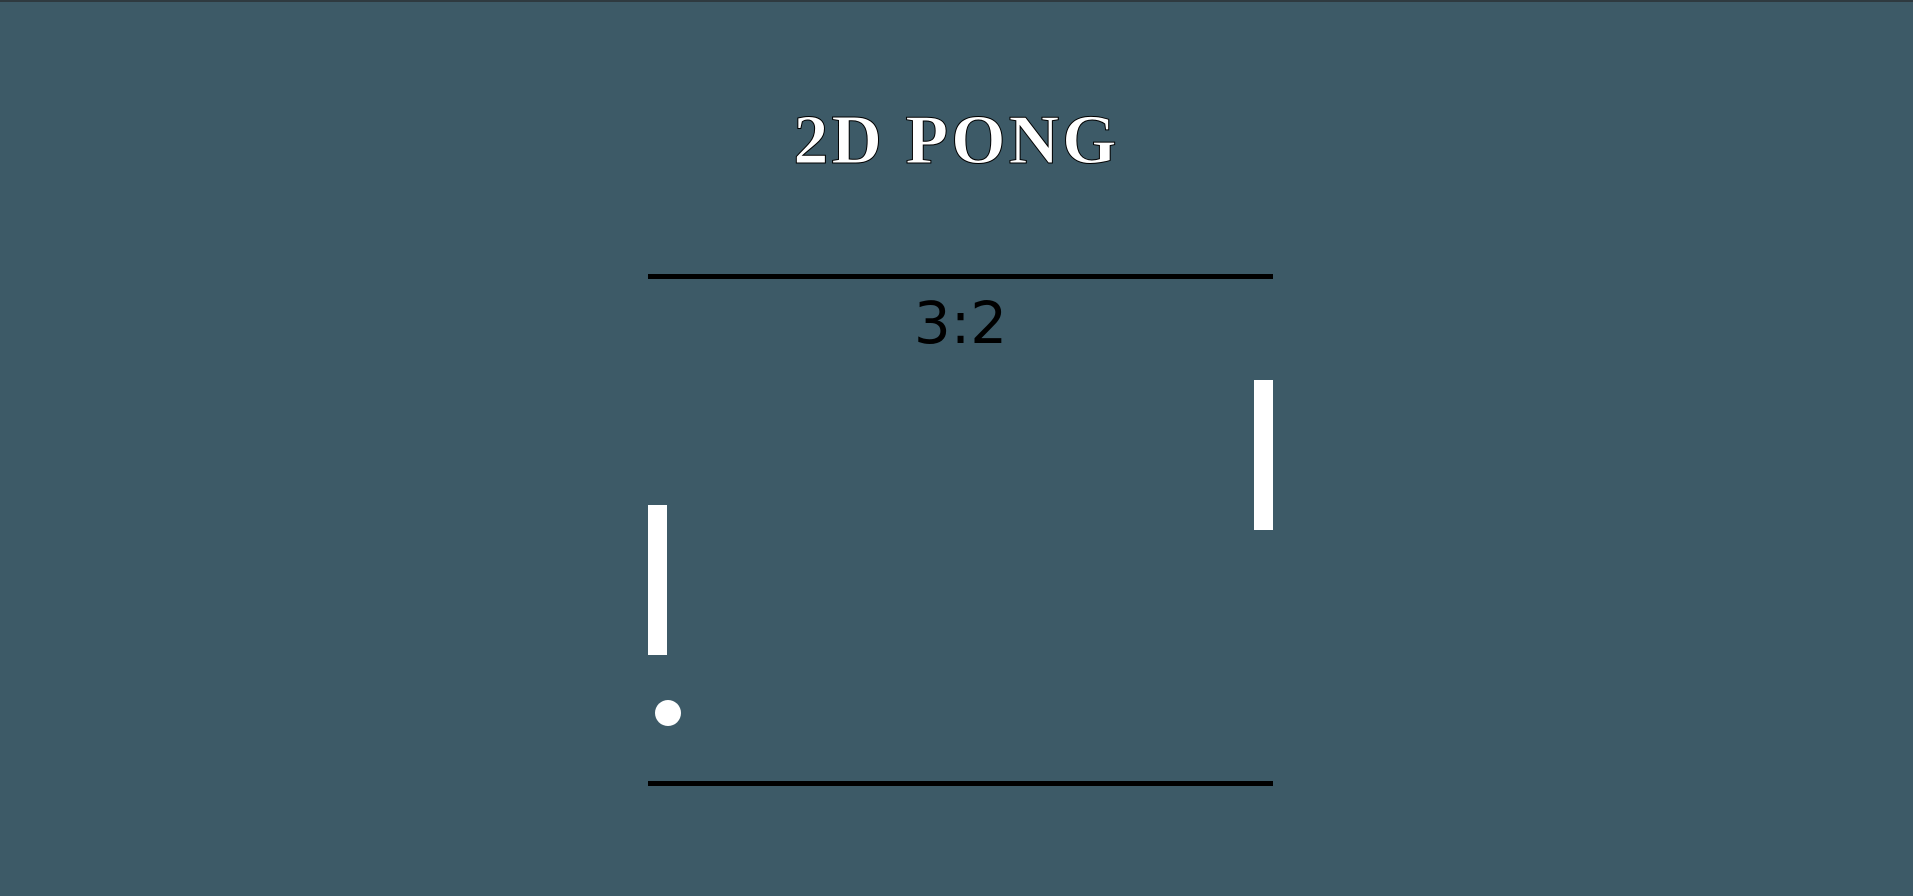 The height and width of the screenshot is (896, 1913). Describe the element at coordinates (668, 713) in the screenshot. I see `ball` at that location.